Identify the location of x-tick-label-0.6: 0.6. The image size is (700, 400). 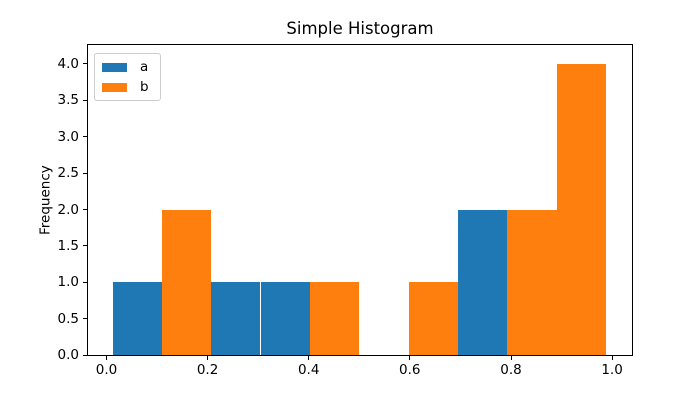
(410, 370).